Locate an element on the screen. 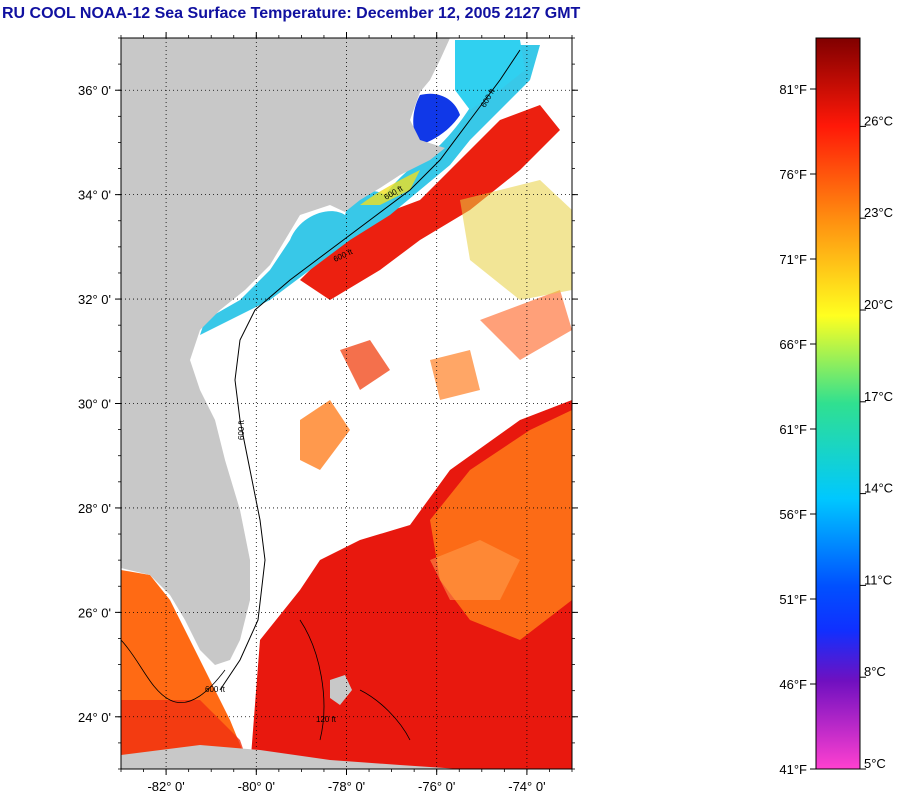 This screenshot has width=905, height=801. colorbar-fahrenheit-label: 66°F is located at coordinates (793, 344).